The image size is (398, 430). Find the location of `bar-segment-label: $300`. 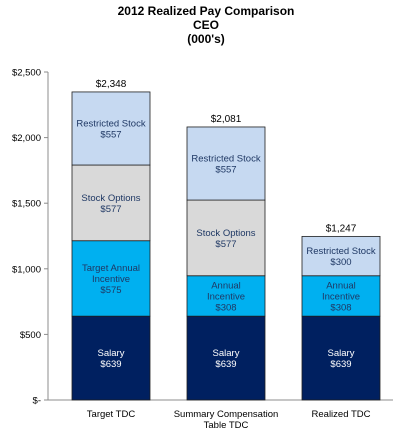

bar-segment-label: $300 is located at coordinates (340, 262).